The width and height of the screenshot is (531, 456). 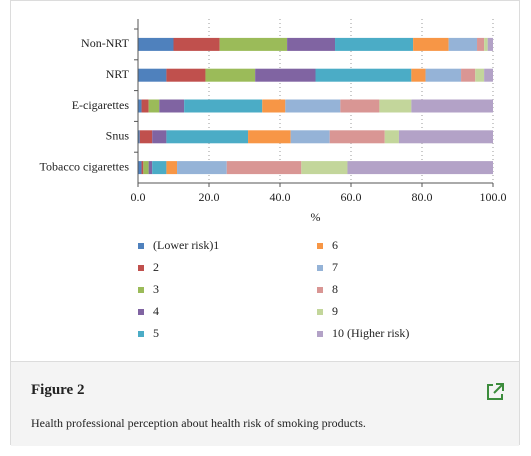 What do you see at coordinates (316, 217) in the screenshot?
I see `x-axis-label: %` at bounding box center [316, 217].